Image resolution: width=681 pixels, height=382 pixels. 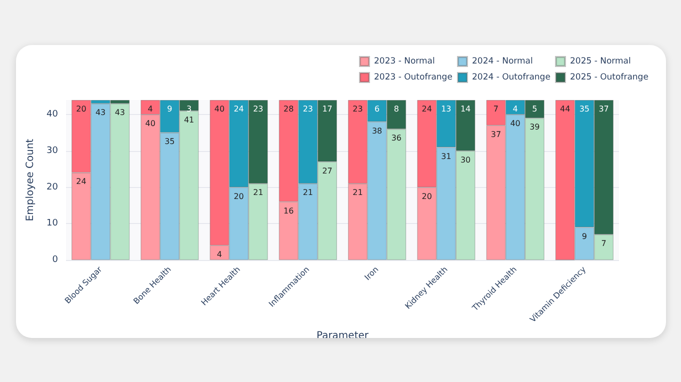 What do you see at coordinates (52, 115) in the screenshot?
I see `y-tick-label: 40` at bounding box center [52, 115].